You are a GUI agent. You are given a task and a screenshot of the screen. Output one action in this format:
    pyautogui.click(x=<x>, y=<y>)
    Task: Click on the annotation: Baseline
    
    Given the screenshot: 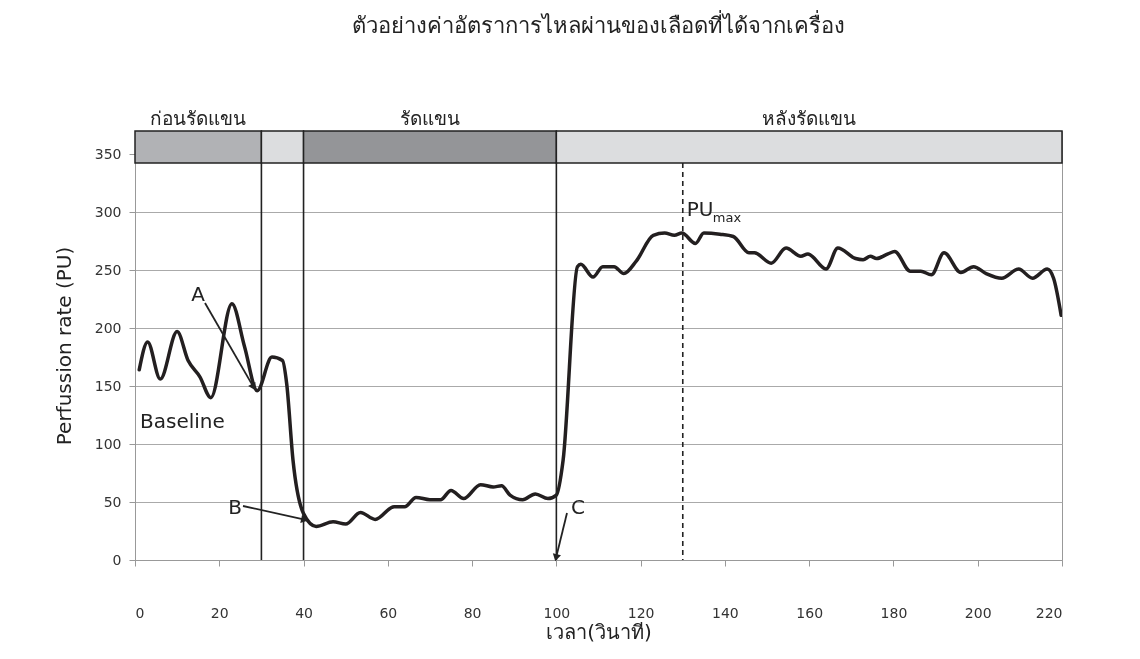 What is the action you would take?
    pyautogui.click(x=182, y=421)
    